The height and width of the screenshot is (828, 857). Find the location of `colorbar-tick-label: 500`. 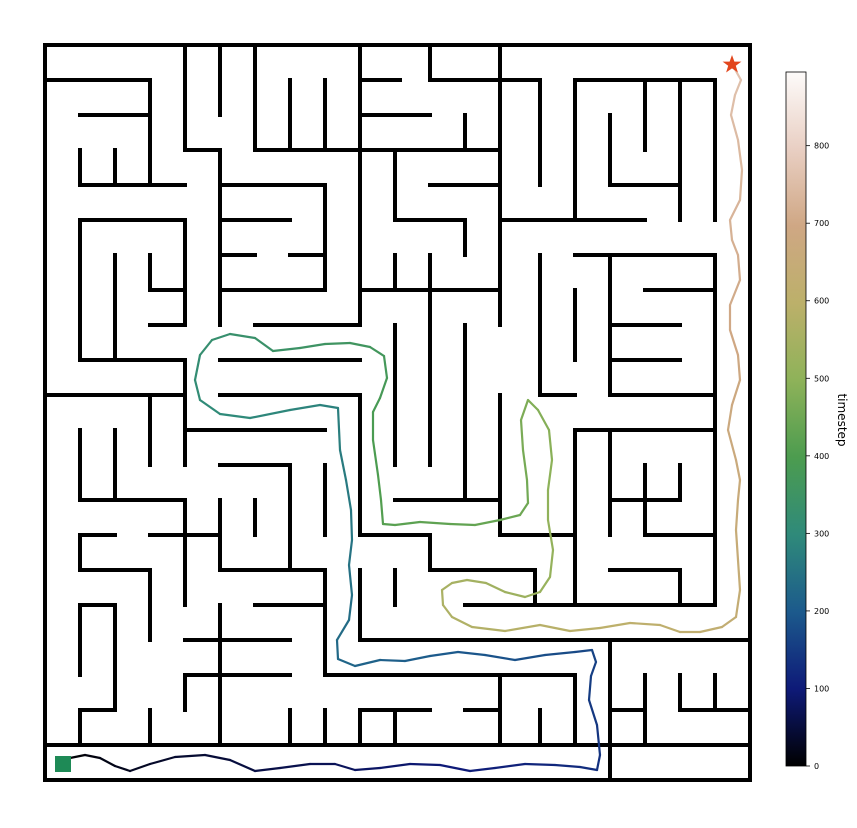

colorbar-tick-label: 500 is located at coordinates (821, 378).